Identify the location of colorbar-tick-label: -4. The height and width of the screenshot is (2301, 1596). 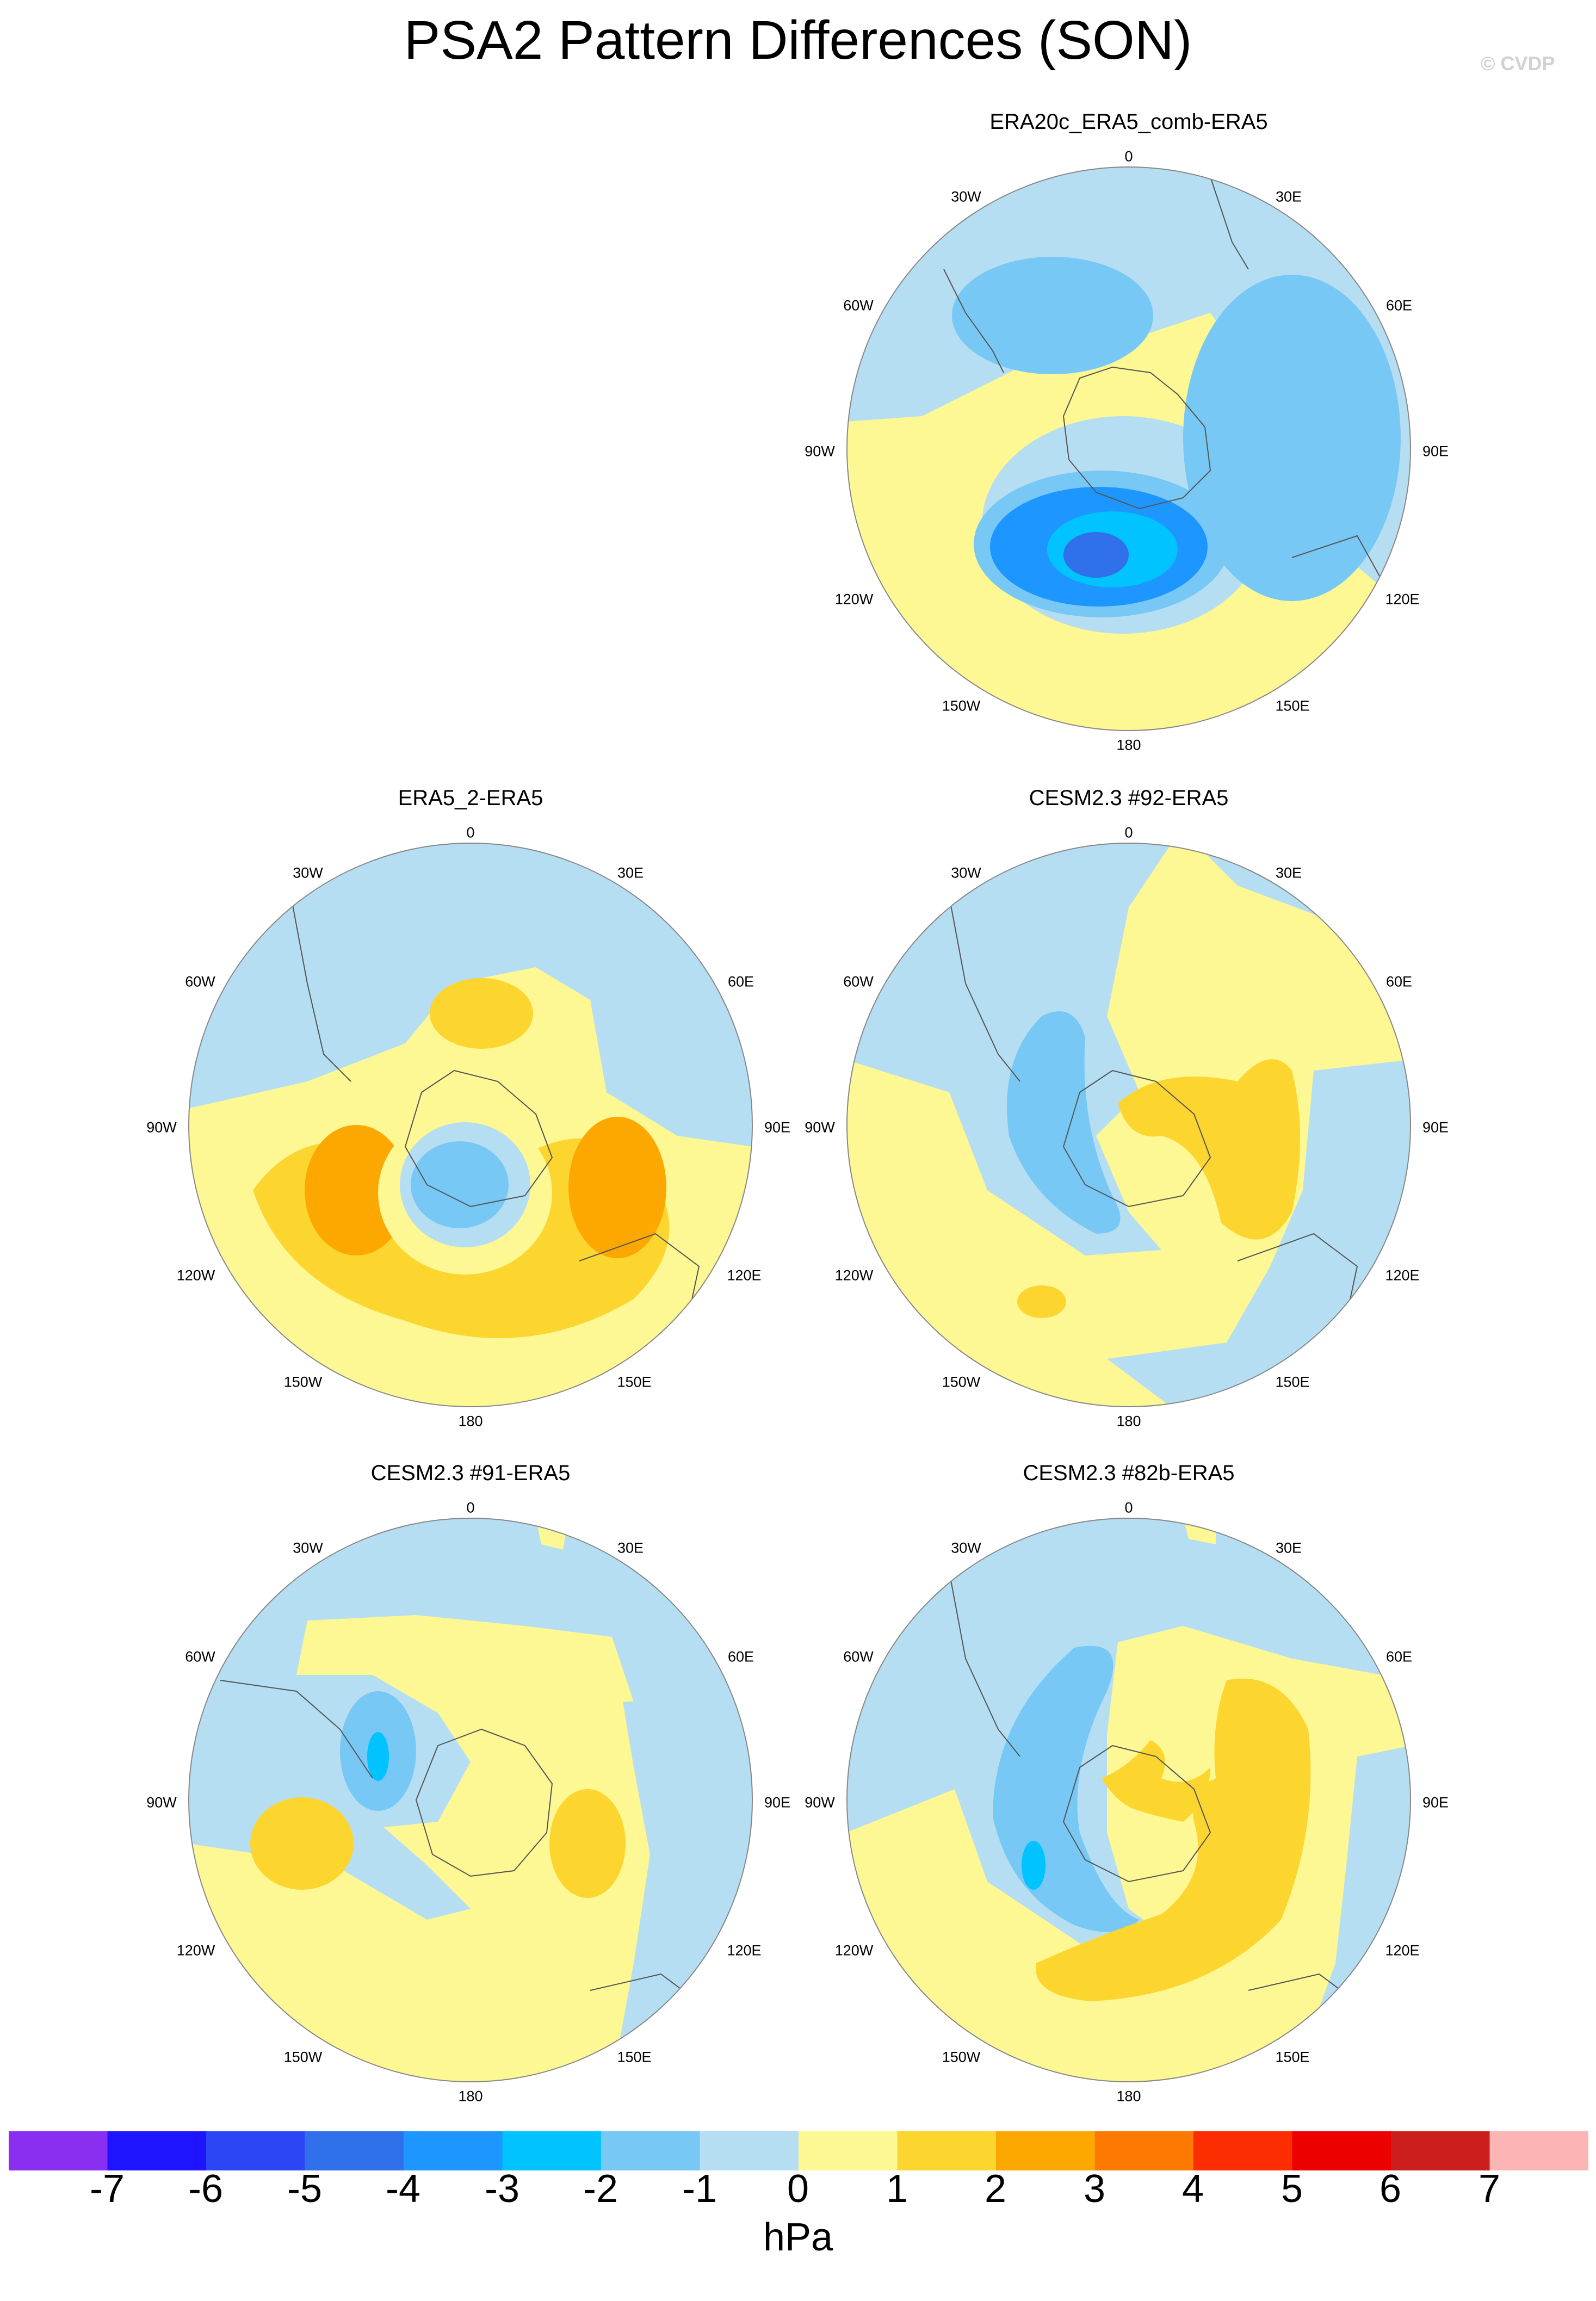
(403, 2189).